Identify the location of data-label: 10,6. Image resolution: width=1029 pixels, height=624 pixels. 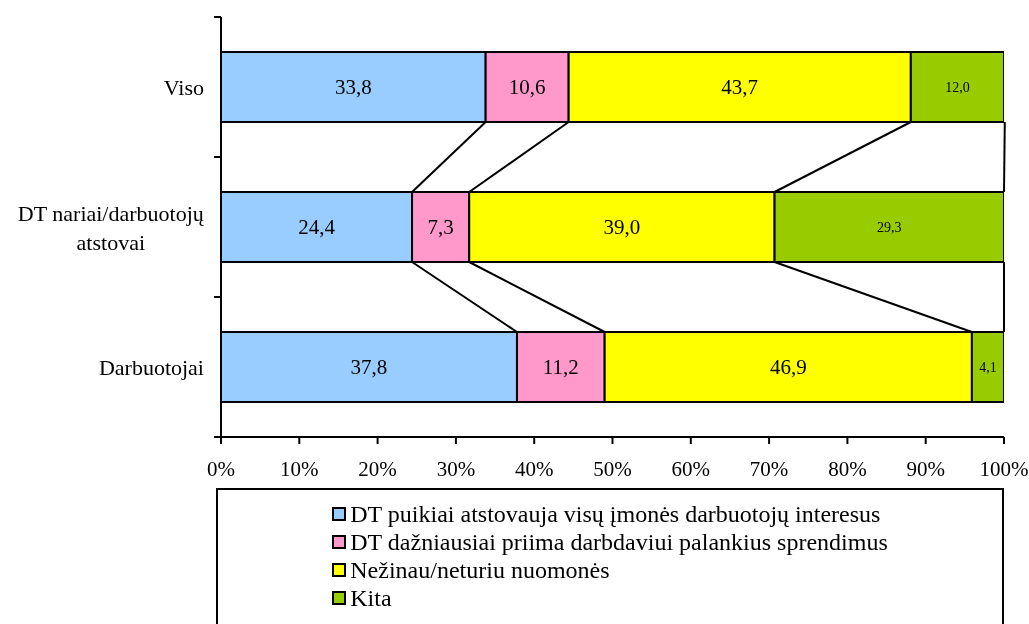
(527, 87).